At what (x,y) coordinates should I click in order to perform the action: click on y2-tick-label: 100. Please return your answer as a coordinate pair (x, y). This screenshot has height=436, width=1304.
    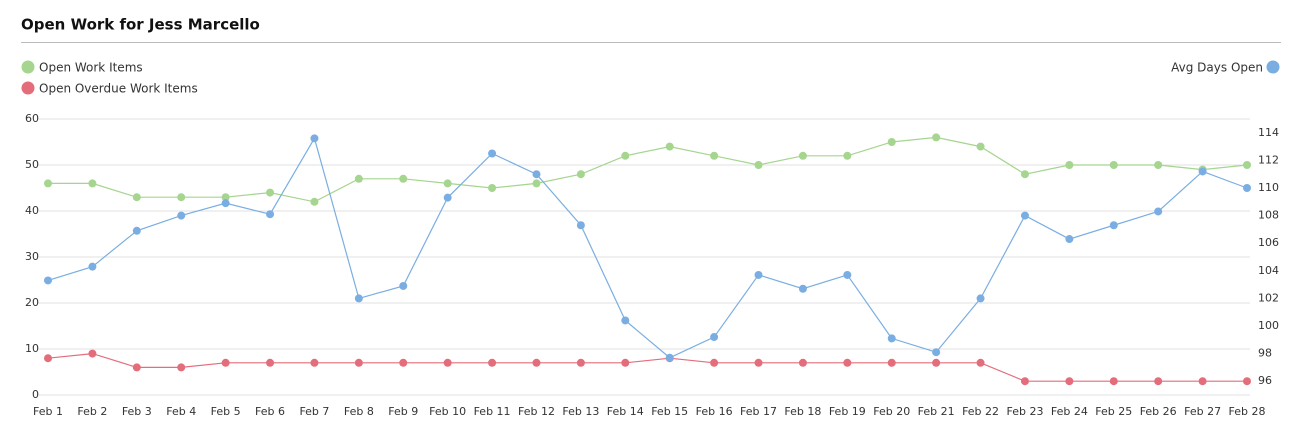
    Looking at the image, I should click on (1268, 325).